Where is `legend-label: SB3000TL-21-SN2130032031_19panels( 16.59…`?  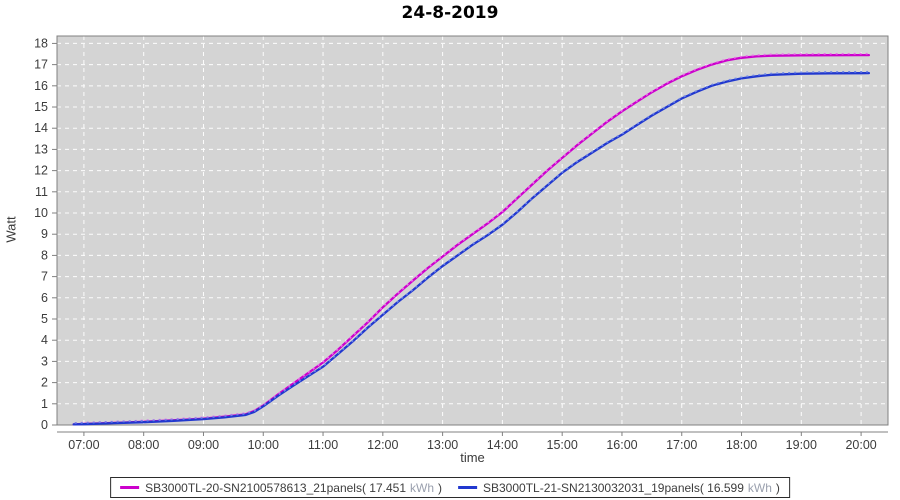 legend-label: SB3000TL-21-SN2130032031_19panels( 16.59… is located at coordinates (631, 487).